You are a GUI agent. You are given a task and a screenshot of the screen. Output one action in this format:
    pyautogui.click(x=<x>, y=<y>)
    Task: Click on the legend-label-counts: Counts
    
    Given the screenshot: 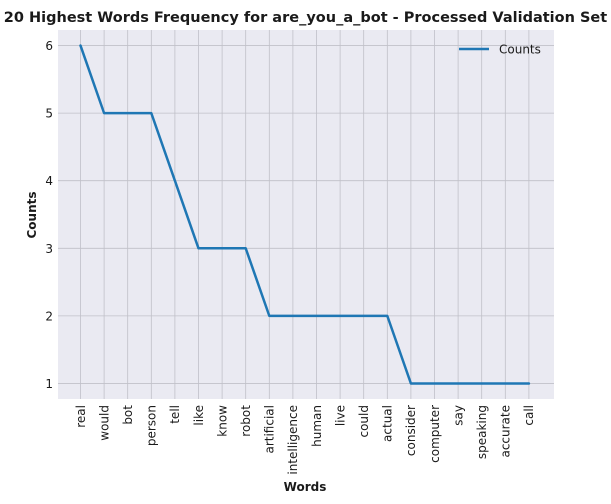 What is the action you would take?
    pyautogui.click(x=520, y=50)
    